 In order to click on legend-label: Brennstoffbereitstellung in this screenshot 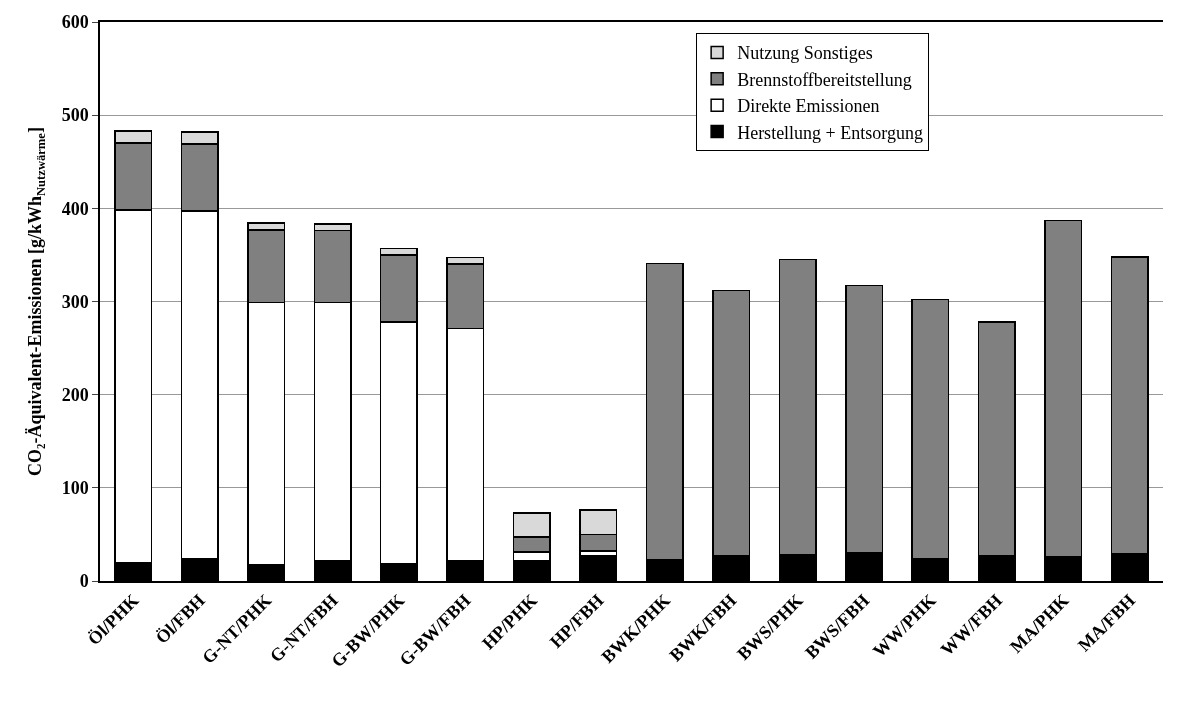, I will do `click(824, 79)`.